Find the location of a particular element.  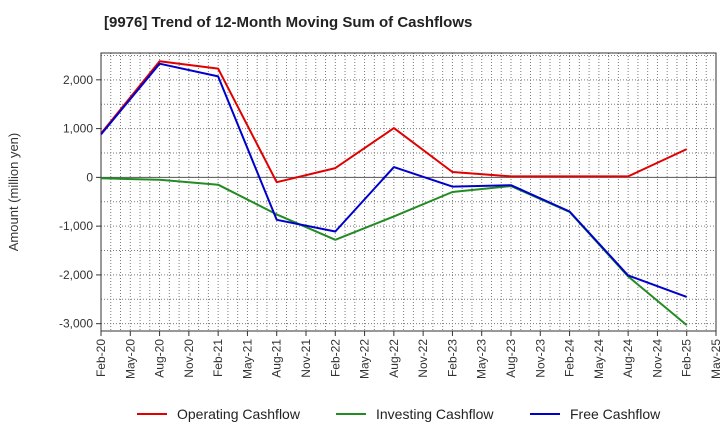

y-tick-label: 2,000 is located at coordinates (78, 80).